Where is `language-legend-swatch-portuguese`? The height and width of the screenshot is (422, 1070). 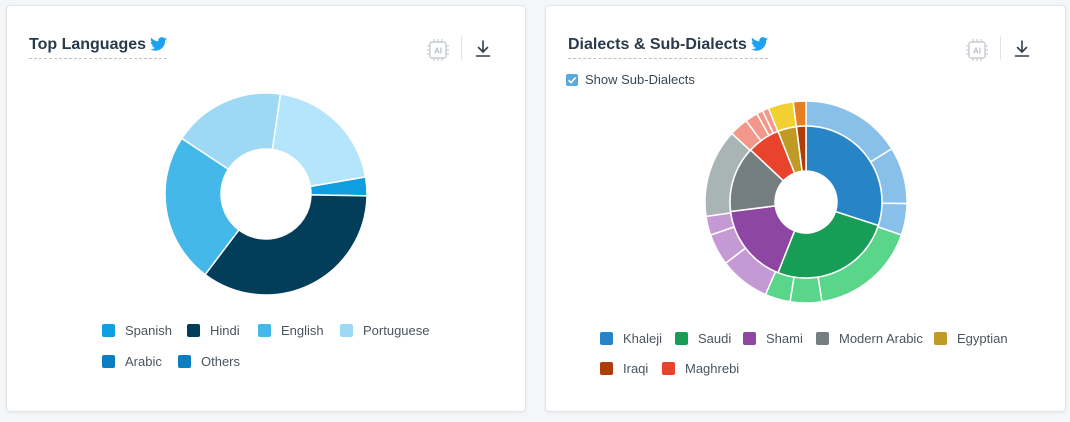
language-legend-swatch-portuguese is located at coordinates (346, 330).